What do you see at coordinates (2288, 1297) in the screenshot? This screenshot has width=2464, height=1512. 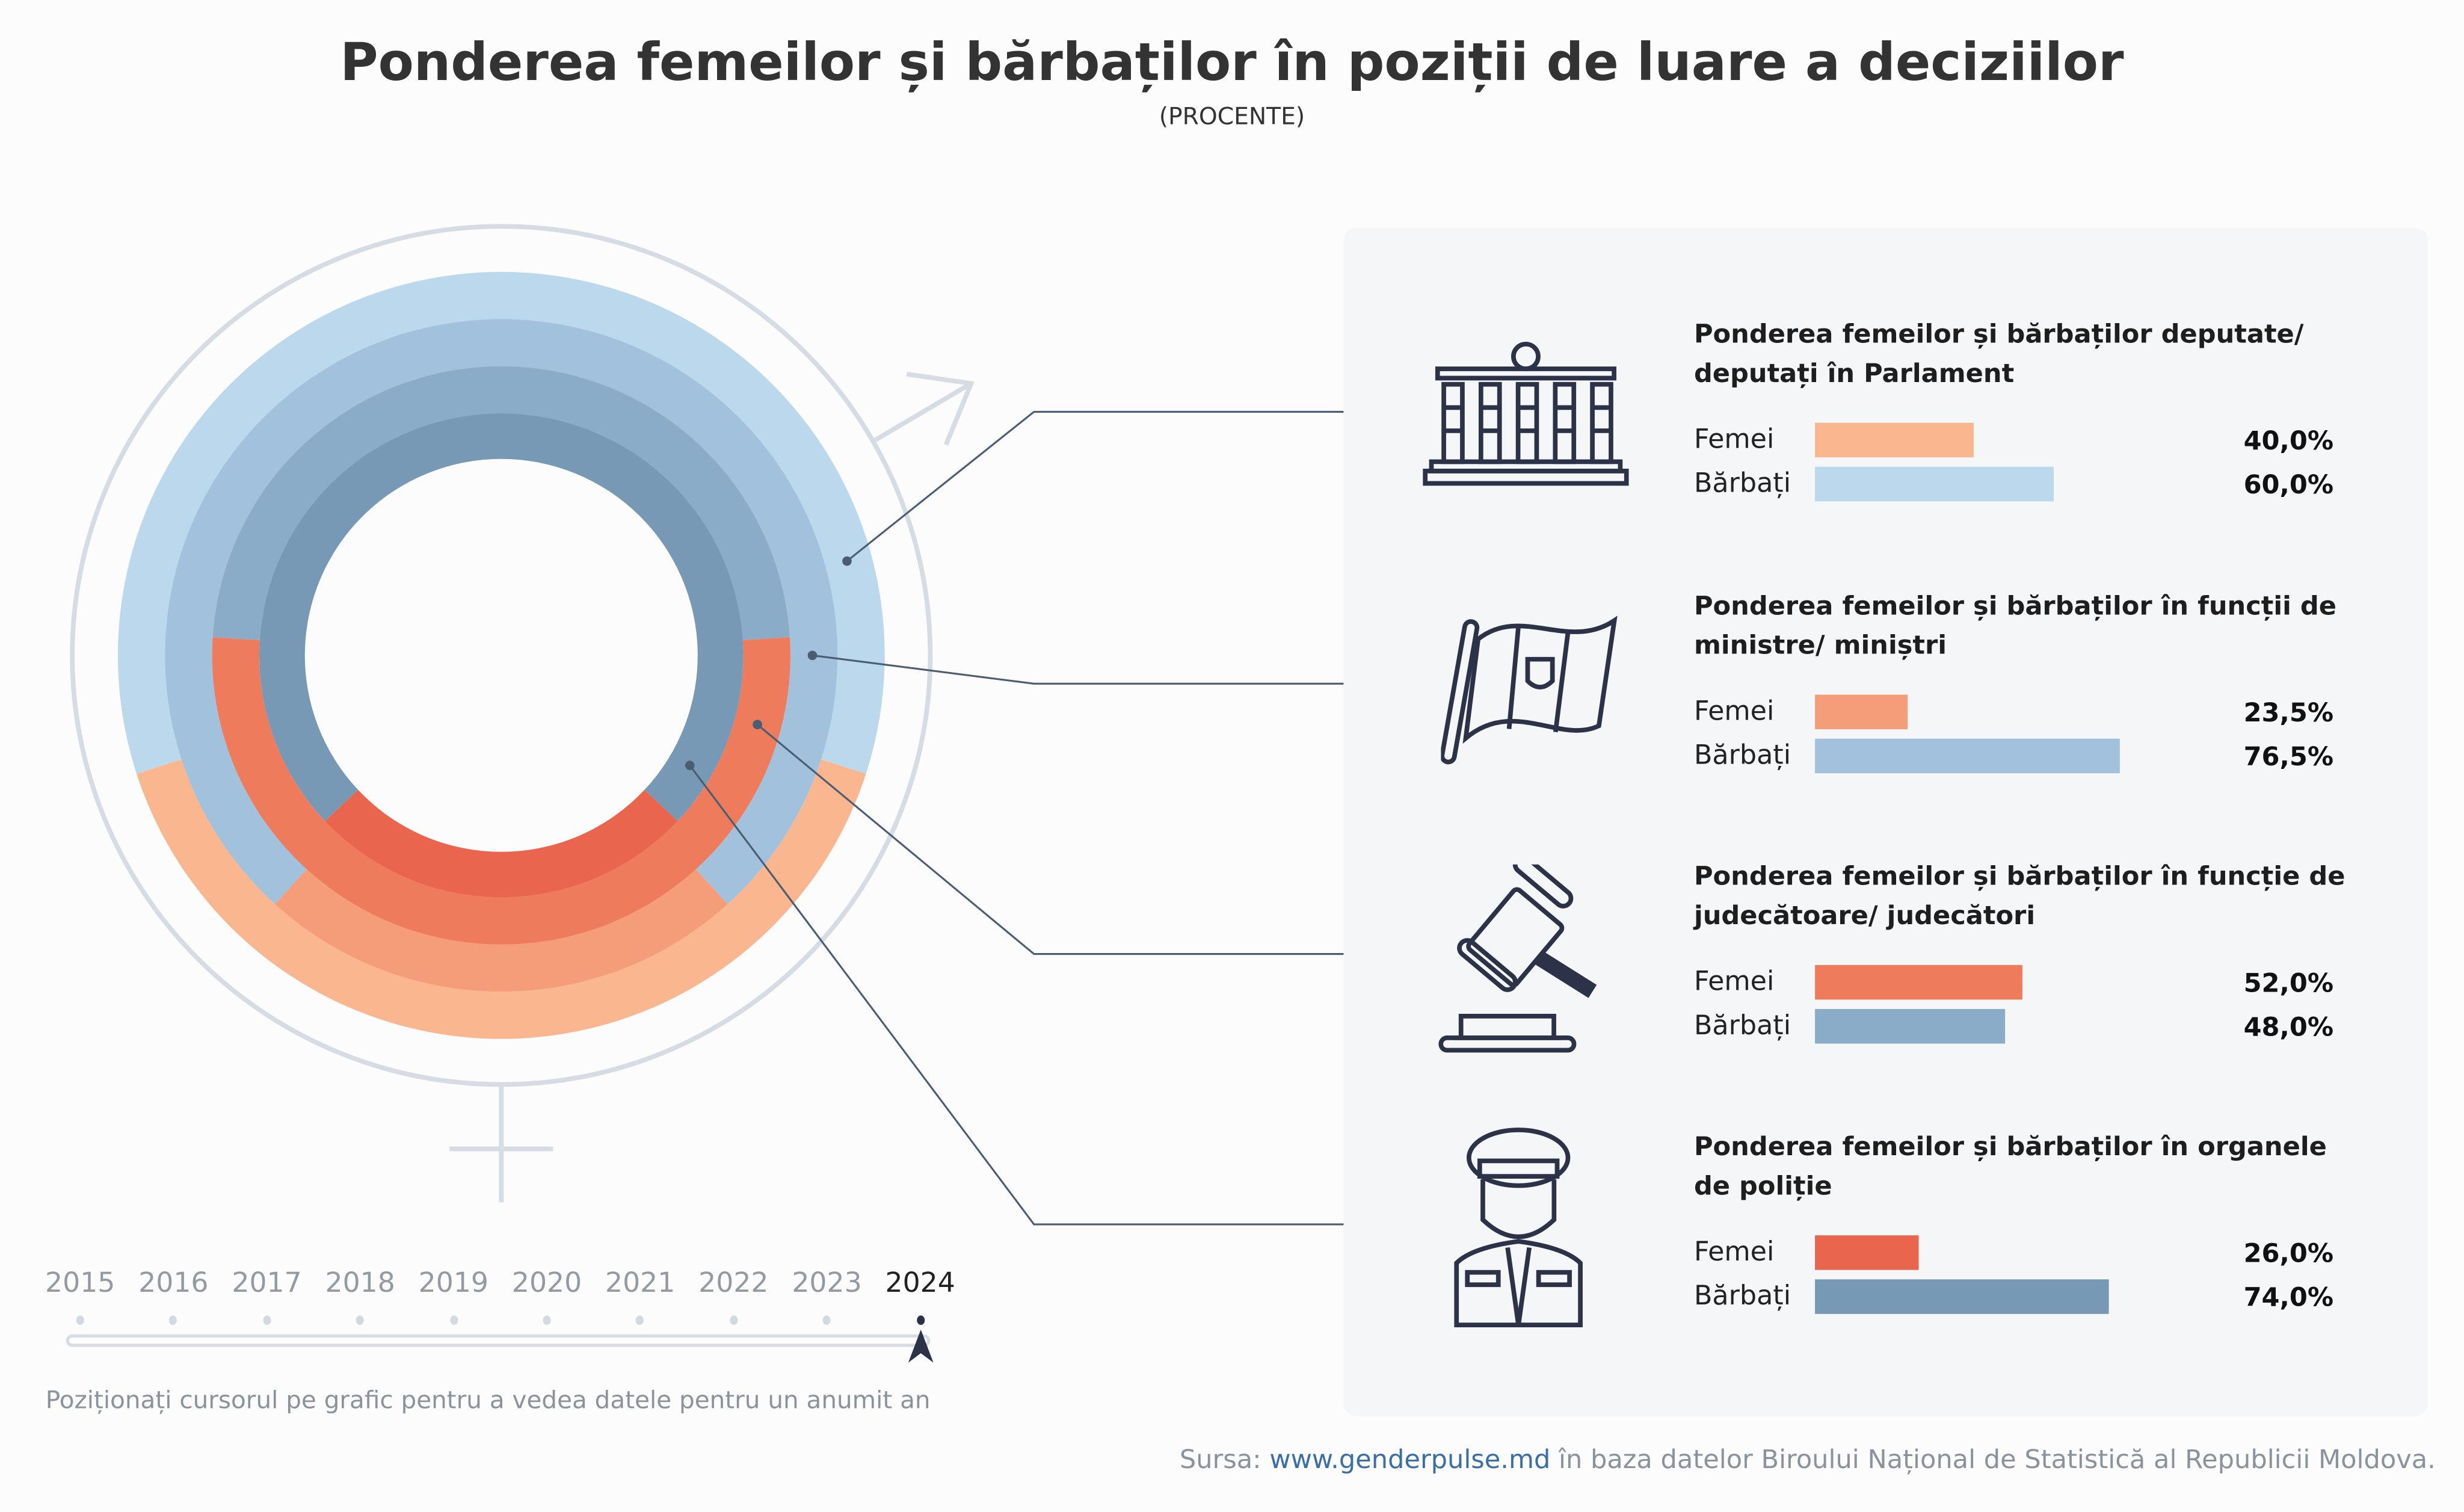 I see `male-value: 74,0%` at bounding box center [2288, 1297].